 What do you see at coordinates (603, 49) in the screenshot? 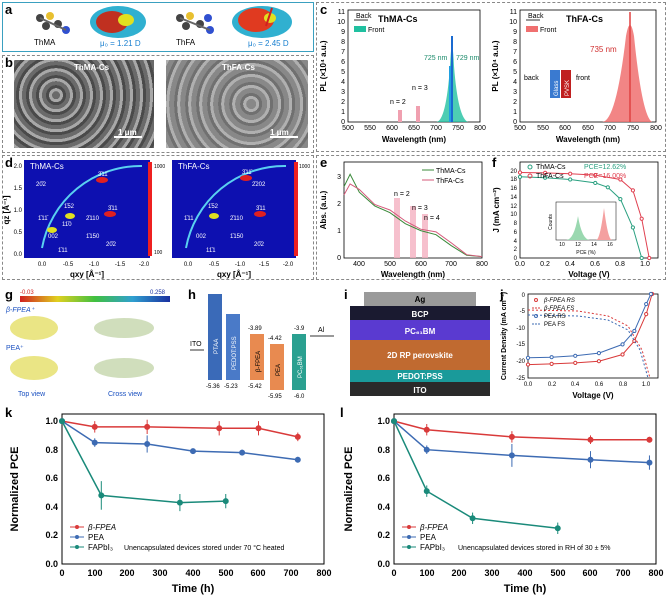
I see `ann-735: 735 nm` at bounding box center [603, 49].